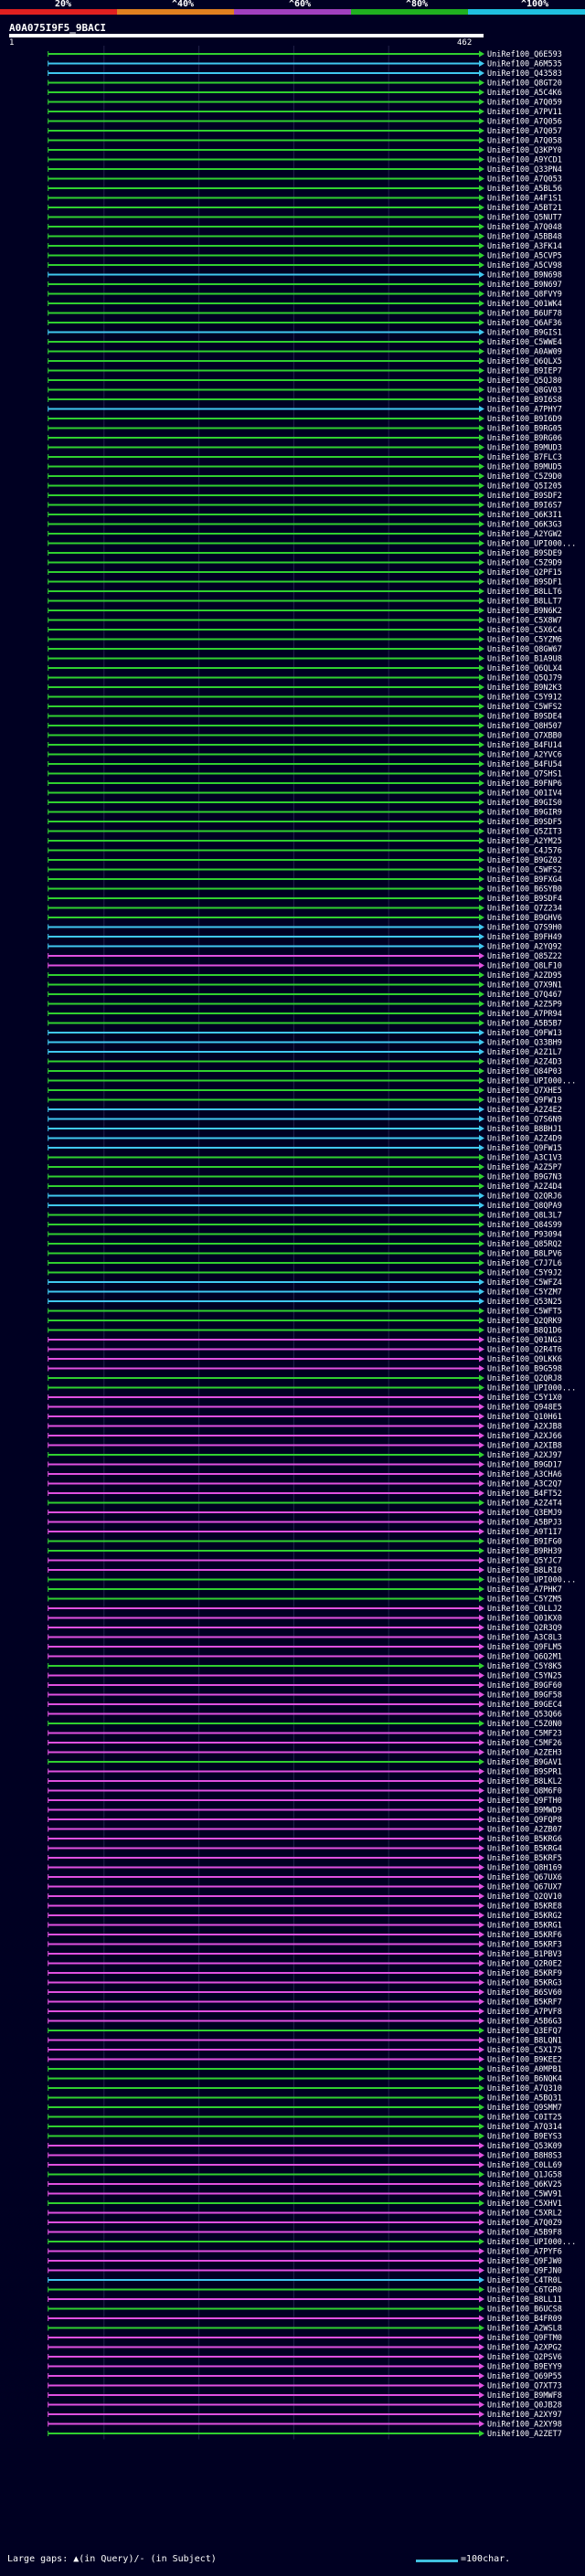 This screenshot has height=2576, width=585. What do you see at coordinates (305, 764) in the screenshot?
I see `hit-row: UniRef100_B4FU54` at bounding box center [305, 764].